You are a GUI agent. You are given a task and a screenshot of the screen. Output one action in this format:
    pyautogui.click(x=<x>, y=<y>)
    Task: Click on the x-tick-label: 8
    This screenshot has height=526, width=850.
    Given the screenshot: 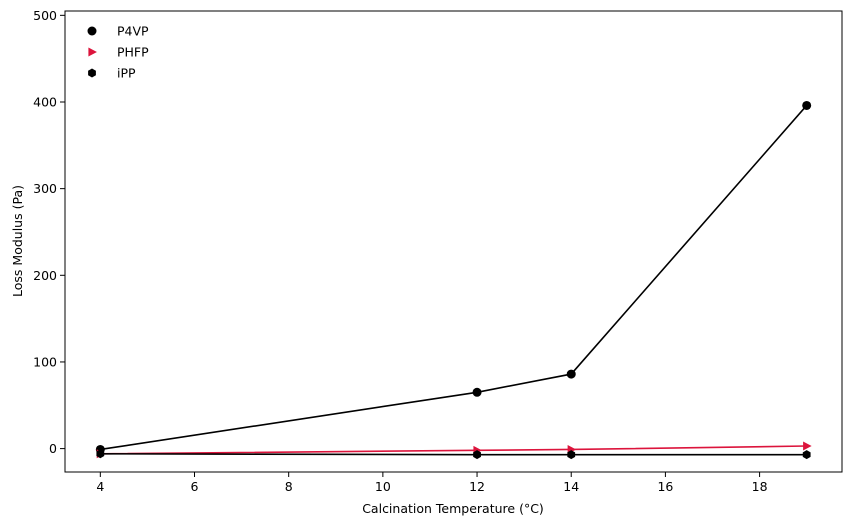 What is the action you would take?
    pyautogui.click(x=289, y=486)
    